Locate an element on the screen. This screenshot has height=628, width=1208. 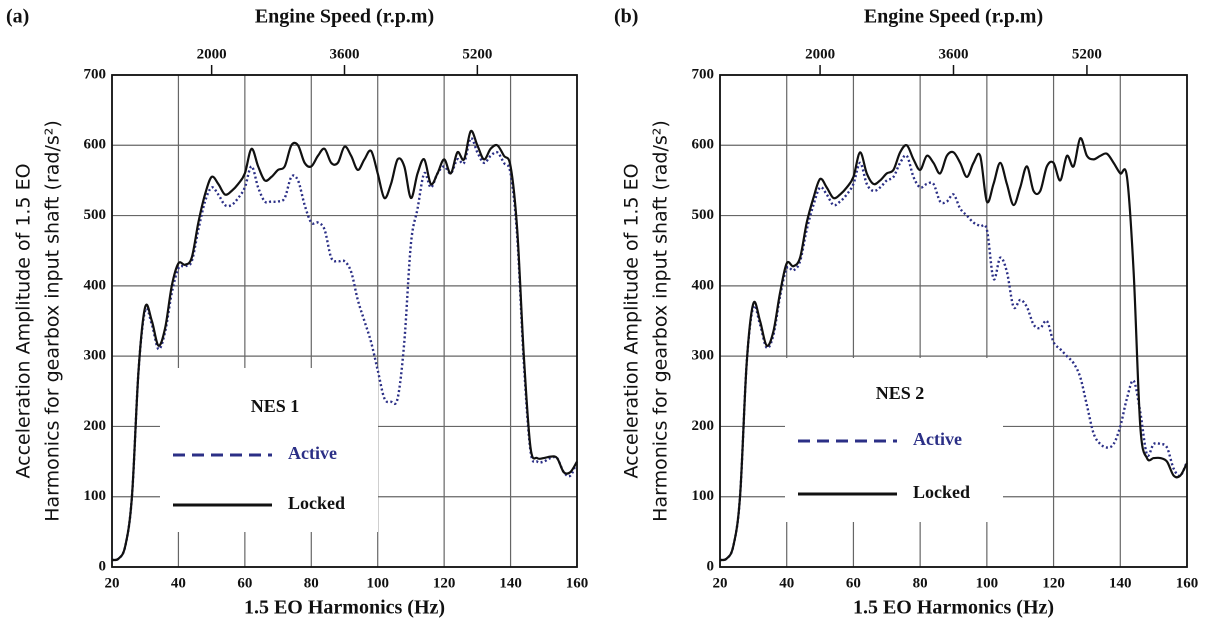
panel-label: (a) is located at coordinates (17, 17).